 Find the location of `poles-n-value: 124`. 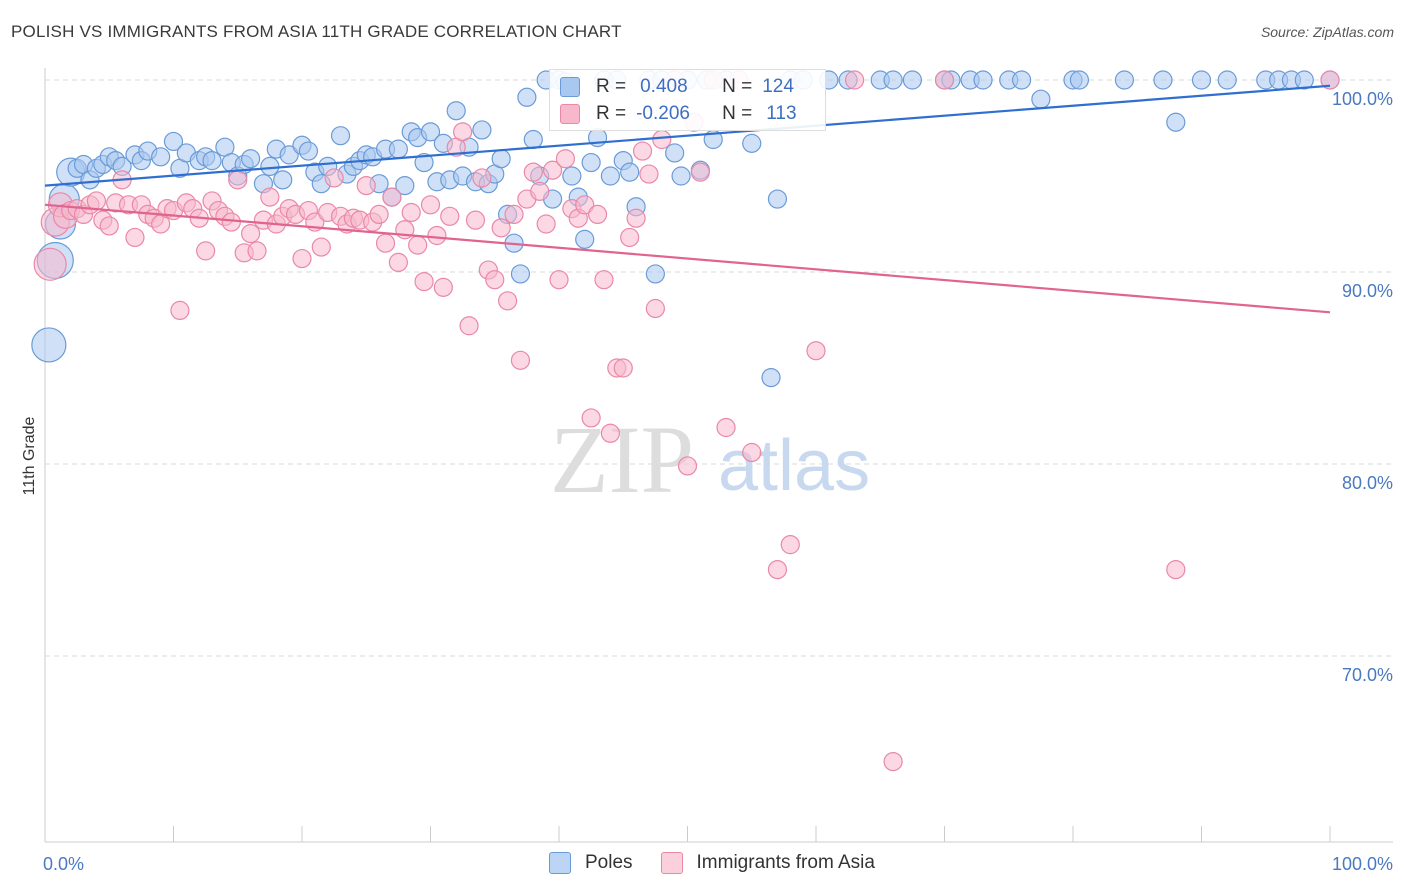

poles-n-value: 124 is located at coordinates (778, 86).